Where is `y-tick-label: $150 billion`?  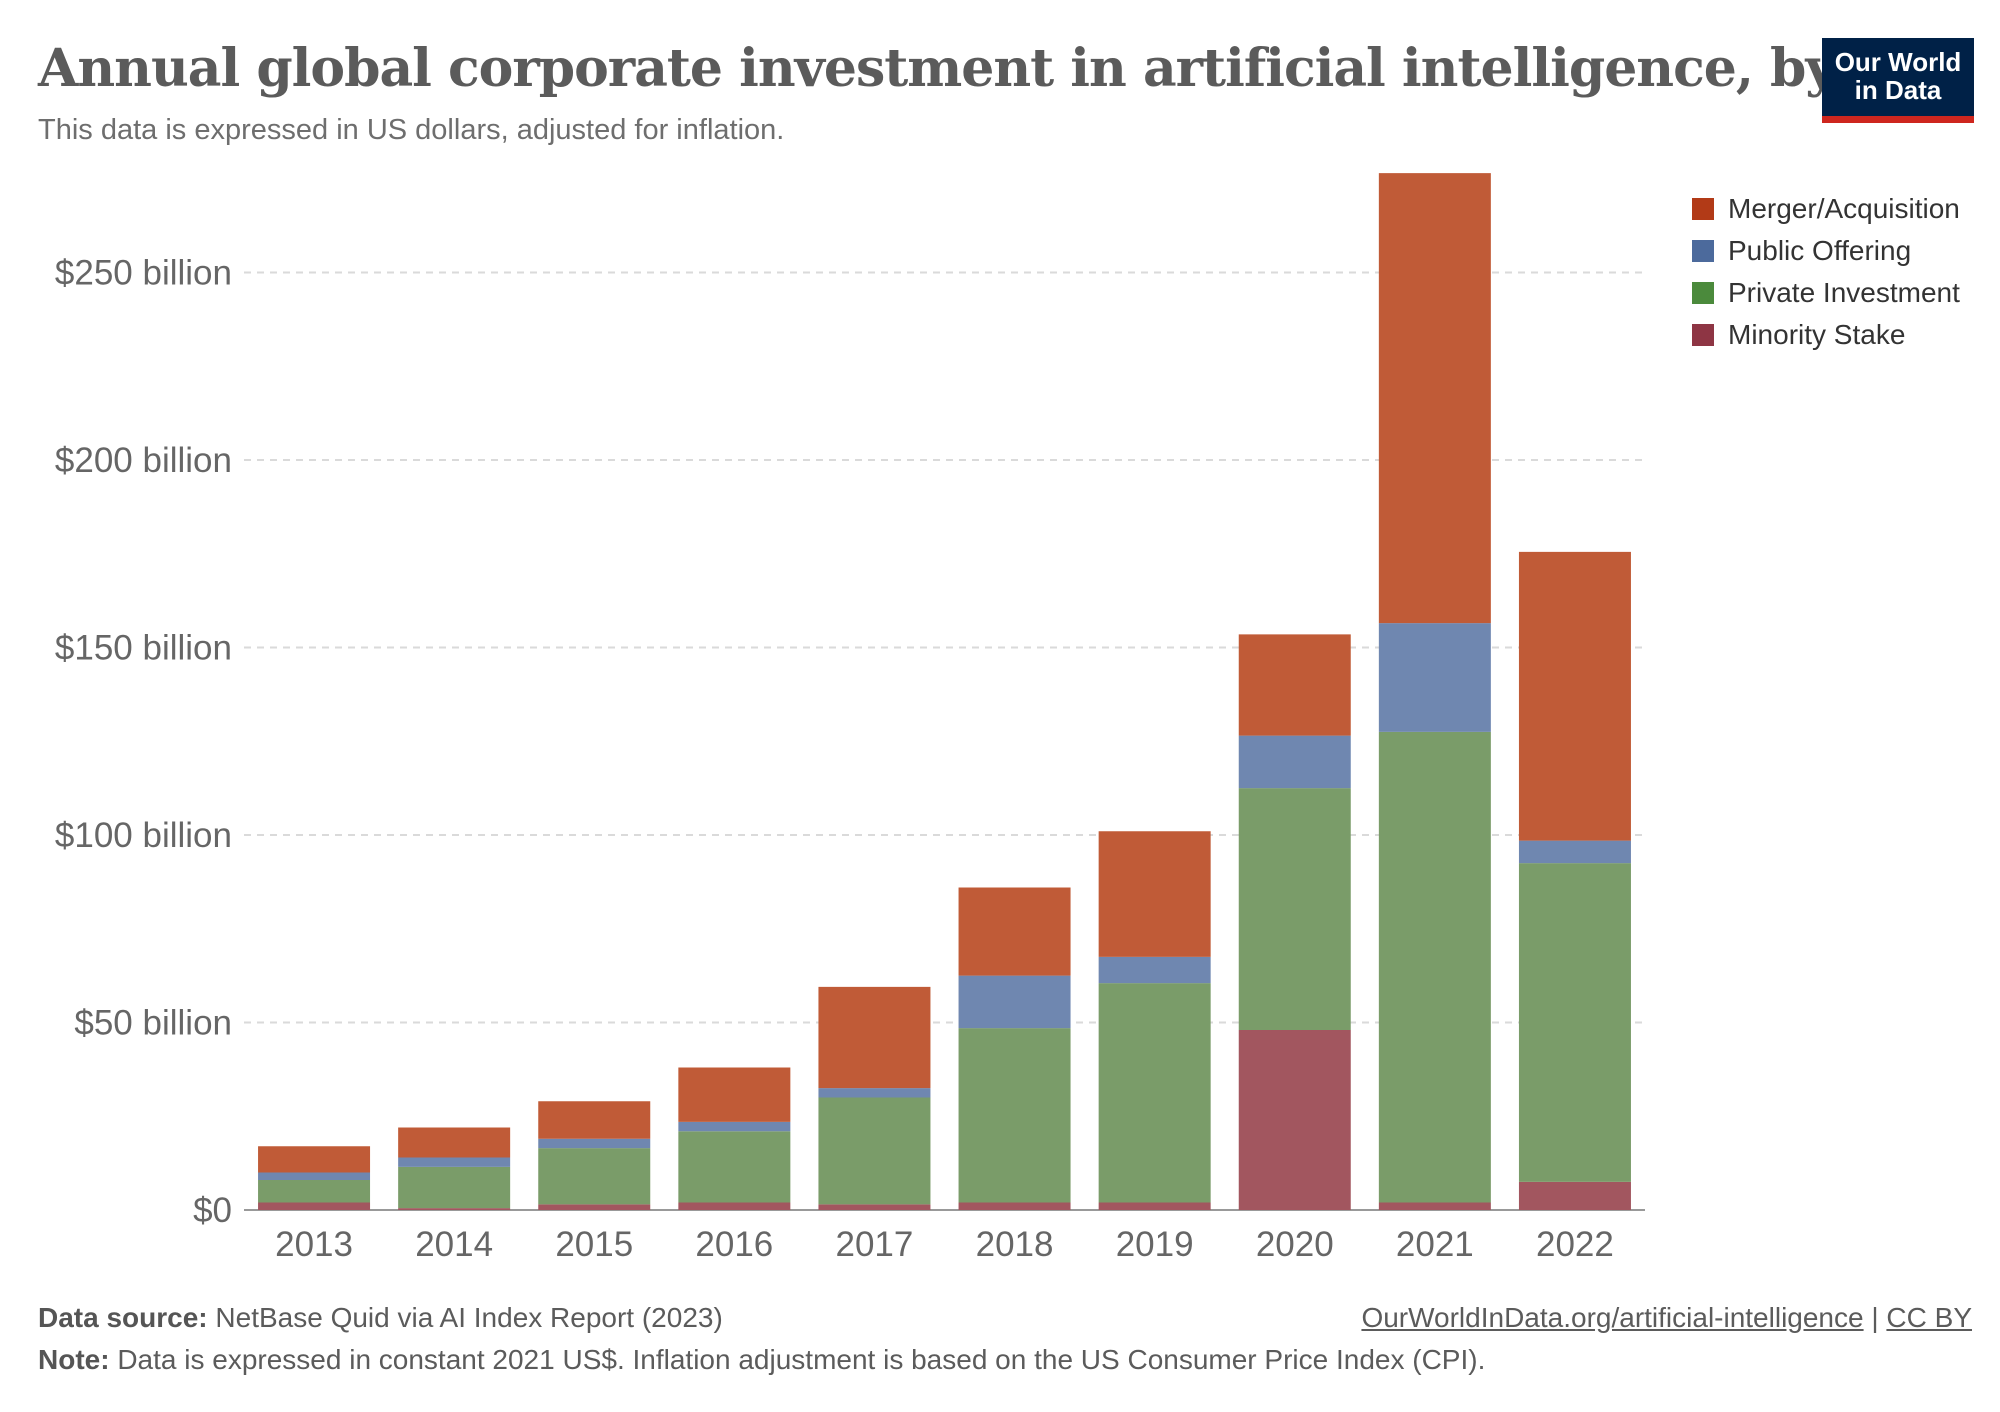 y-tick-label: $150 billion is located at coordinates (143, 648).